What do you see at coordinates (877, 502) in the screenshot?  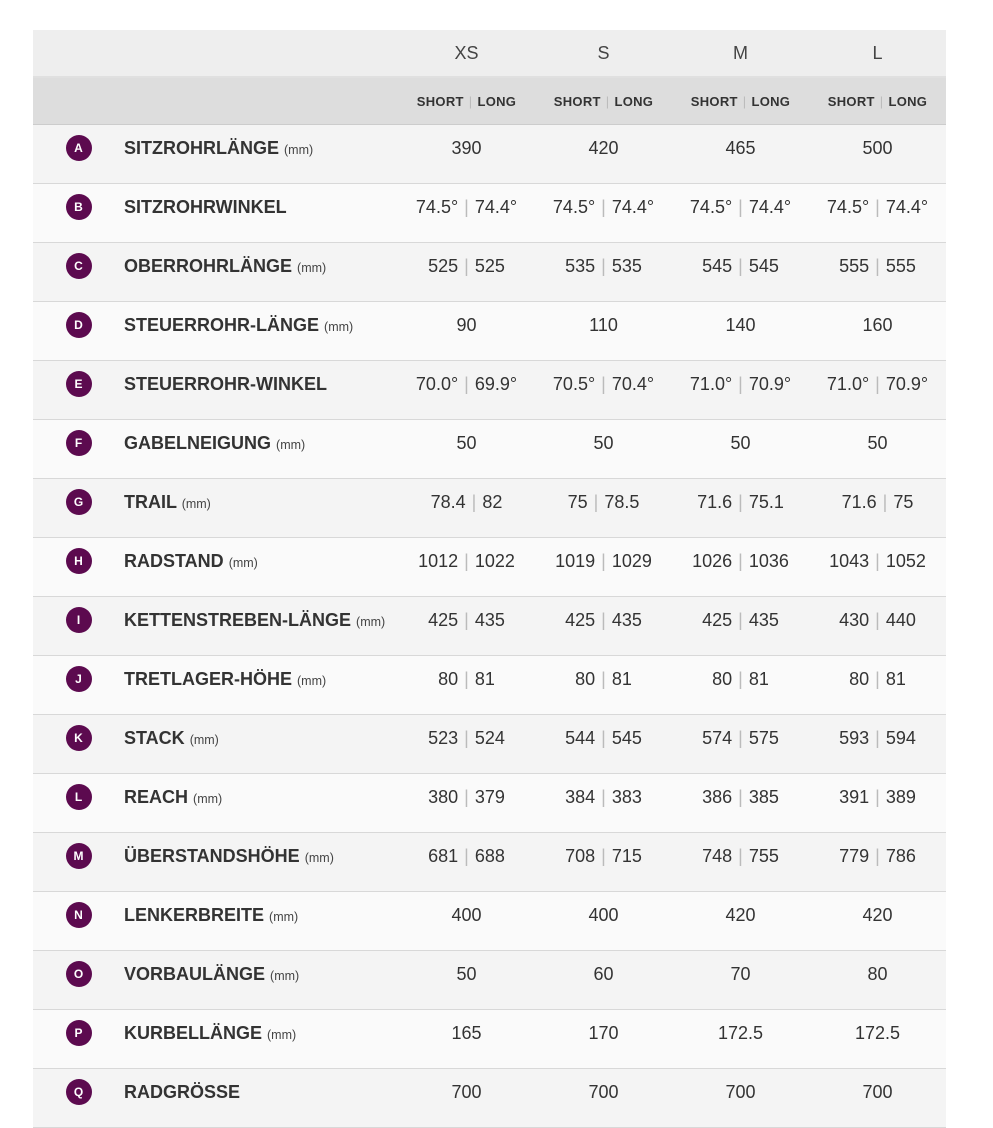 I see `value-cell: 71.6 | 75` at bounding box center [877, 502].